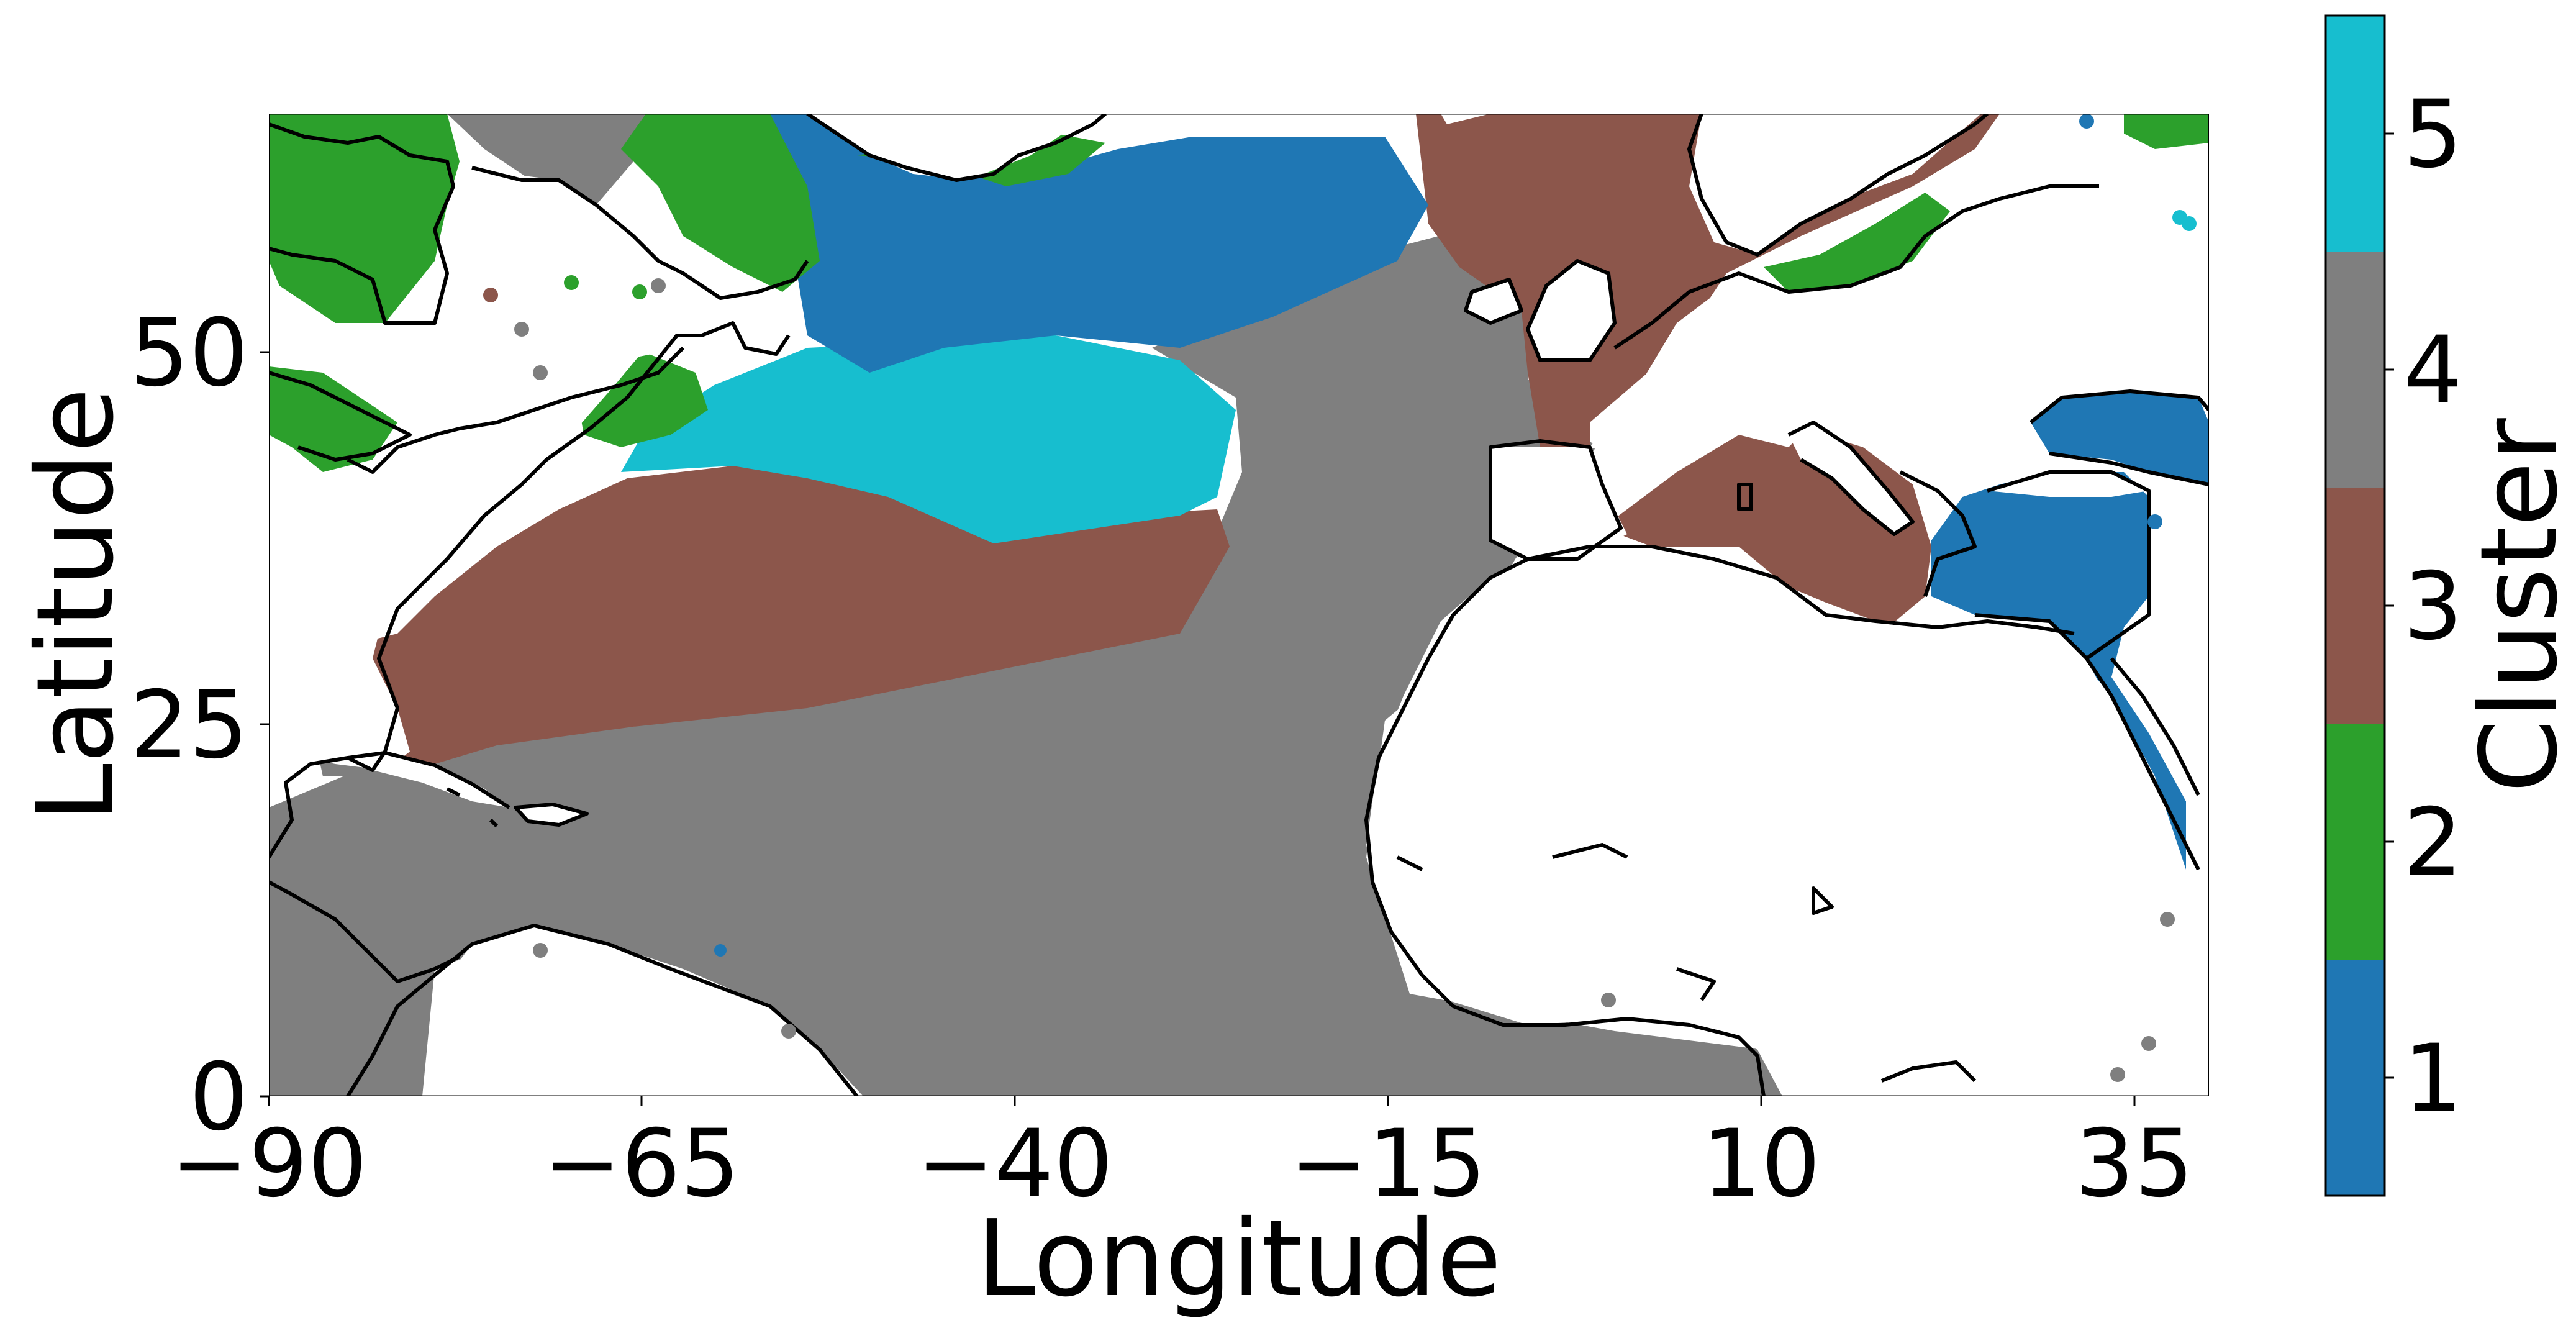 This screenshot has height=1328, width=2576. Describe the element at coordinates (2432, 1079) in the screenshot. I see `colorbar-tick-label: 1` at that location.